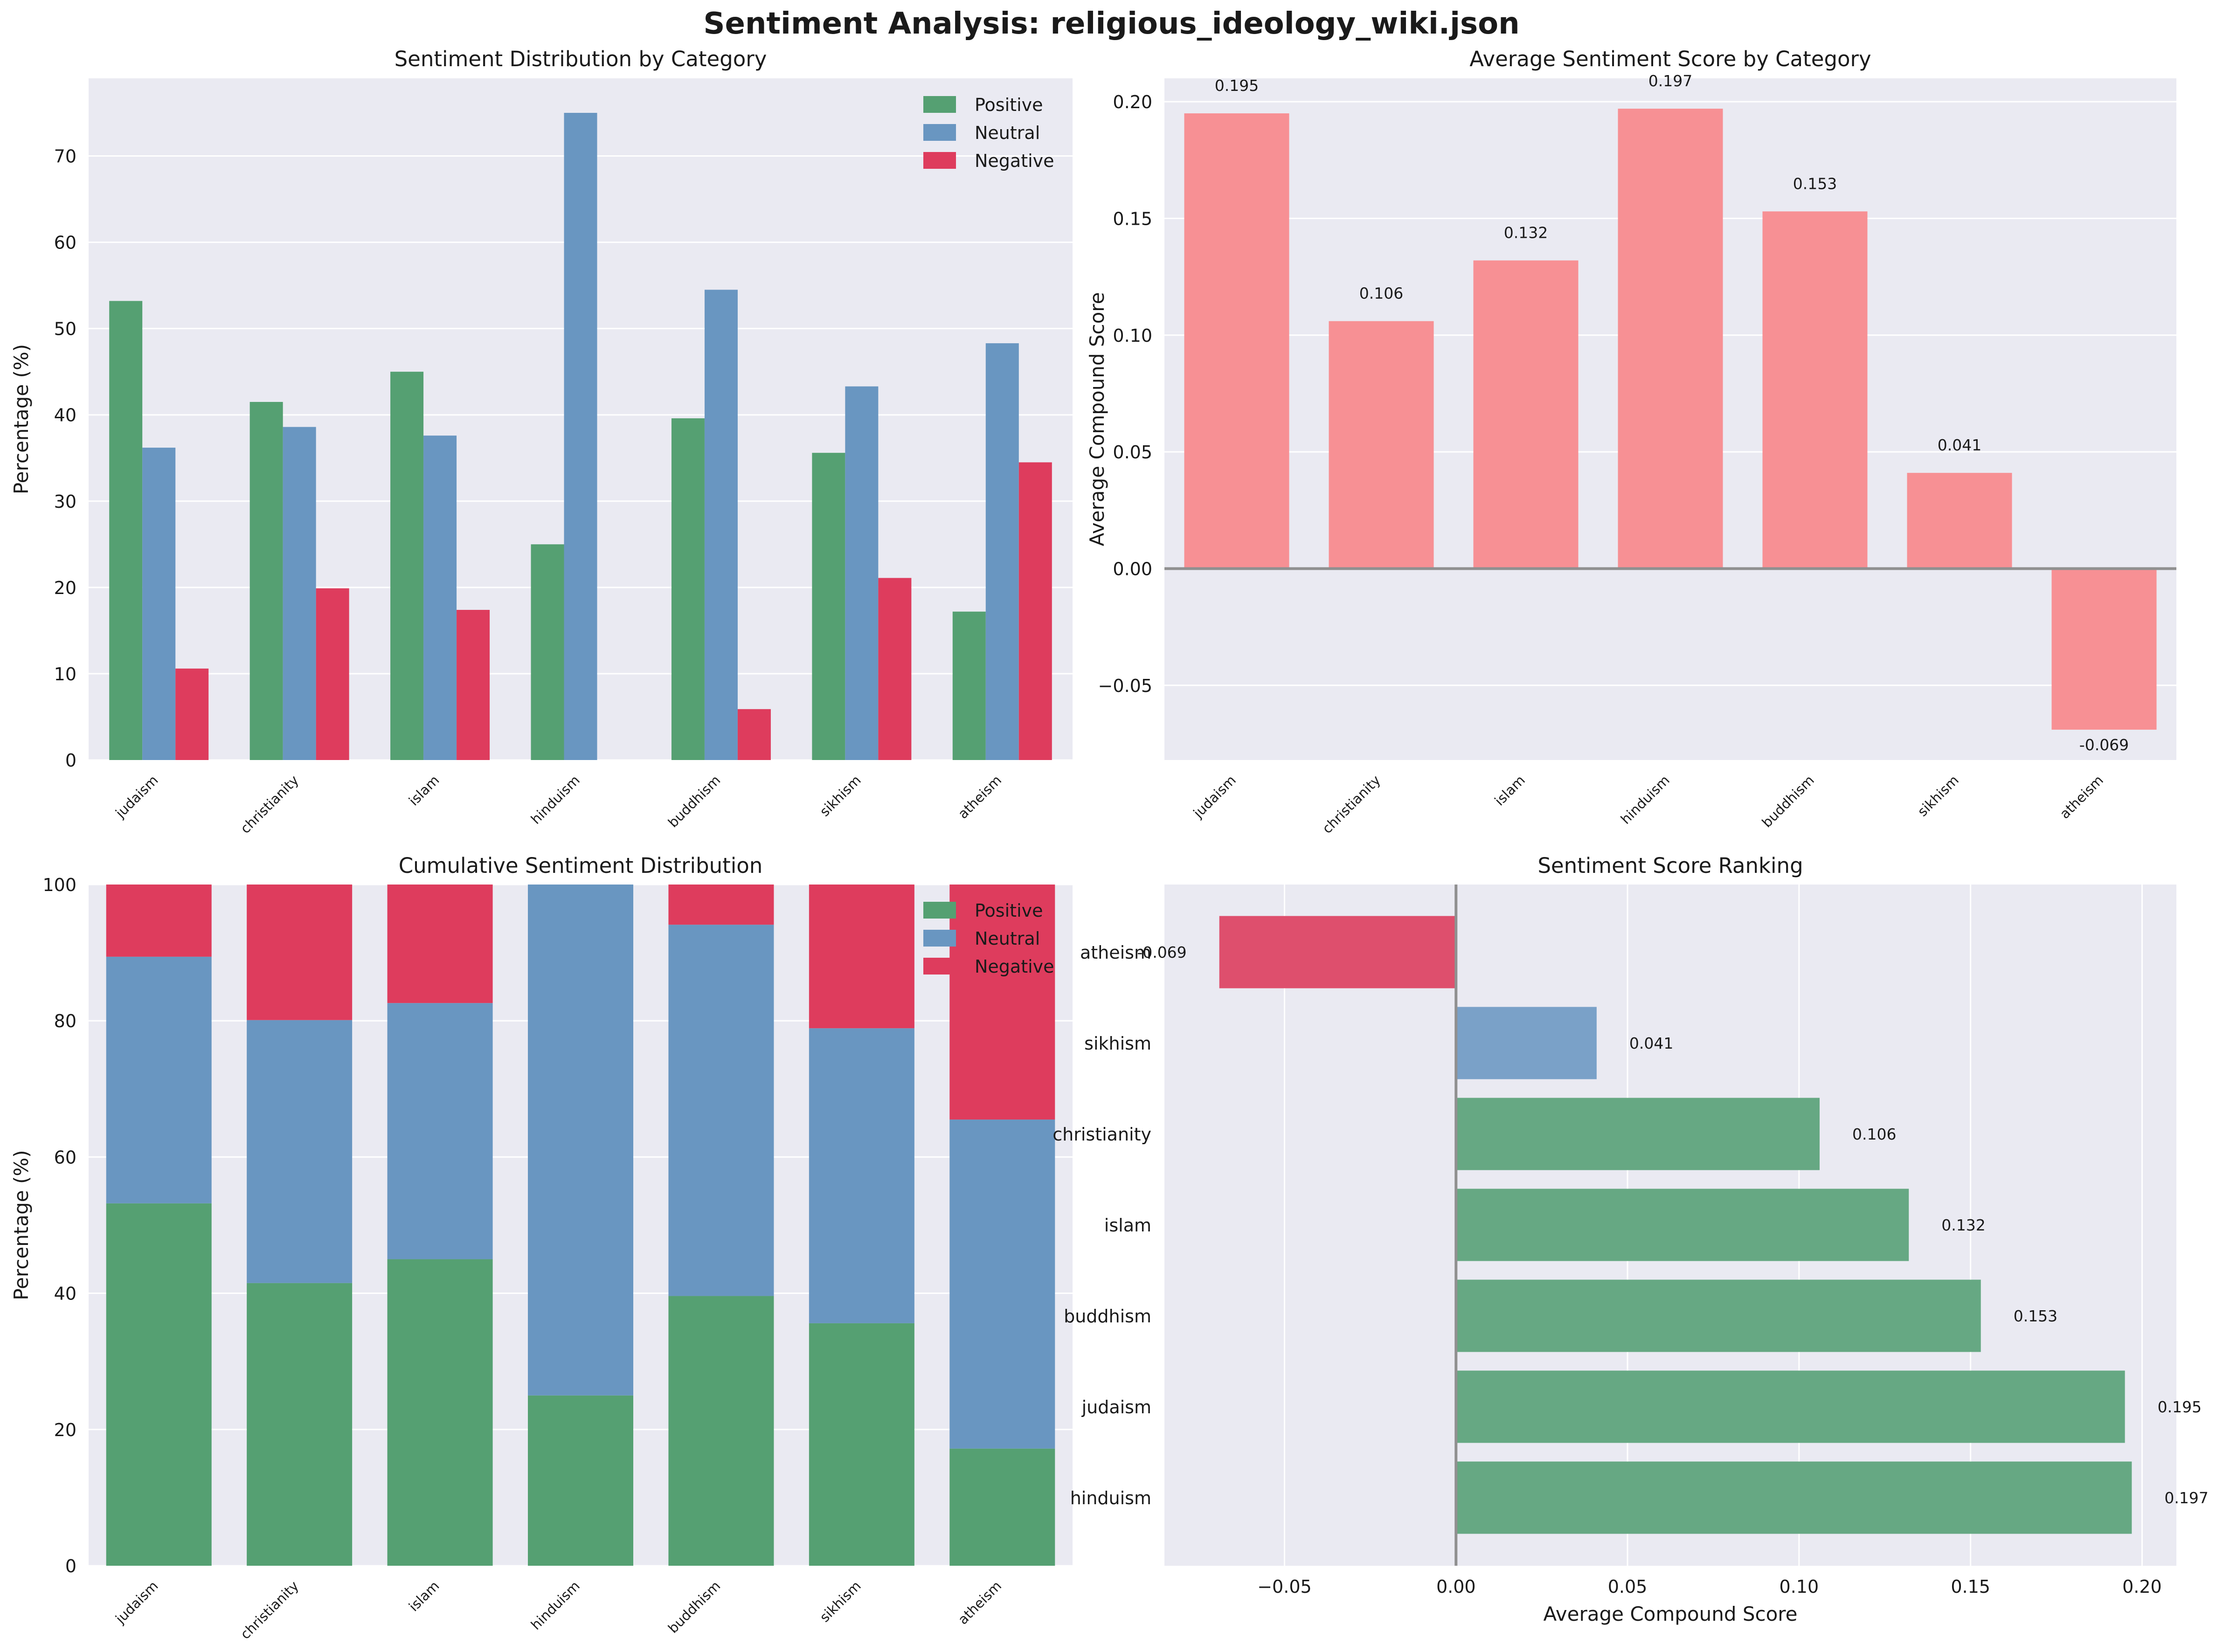 The height and width of the screenshot is (1652, 2223). I want to click on average-data-label-judaism: 0.195, so click(1237, 85).